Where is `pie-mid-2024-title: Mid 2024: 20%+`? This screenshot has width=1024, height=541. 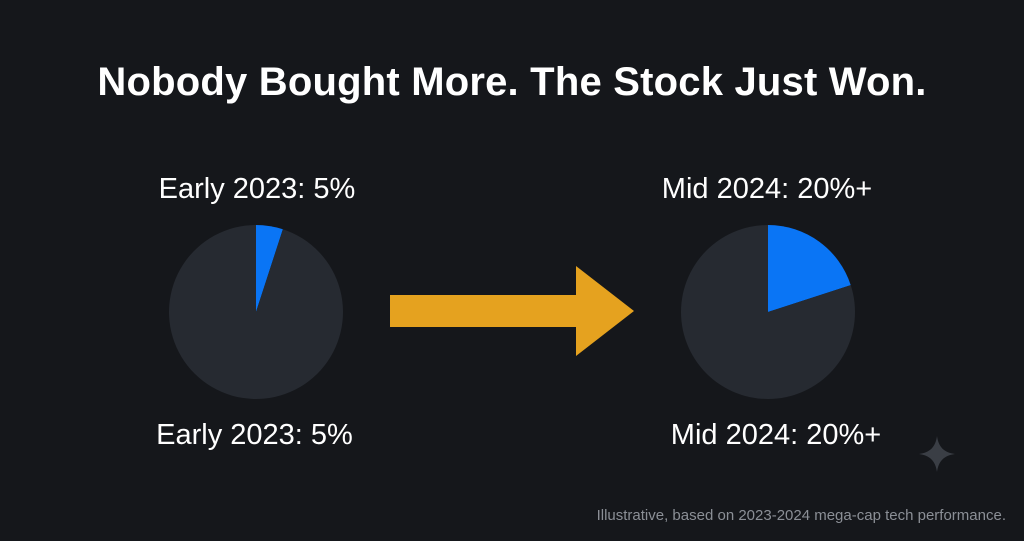
pie-mid-2024-title: Mid 2024: 20%+ is located at coordinates (767, 189).